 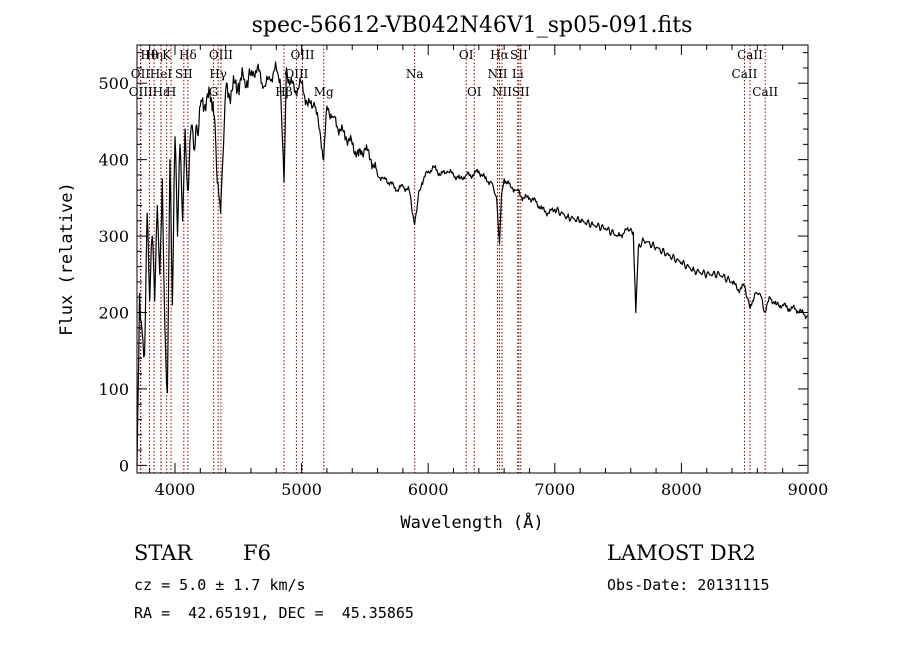 What do you see at coordinates (681, 553) in the screenshot?
I see `survey-label: LAMOST DR2` at bounding box center [681, 553].